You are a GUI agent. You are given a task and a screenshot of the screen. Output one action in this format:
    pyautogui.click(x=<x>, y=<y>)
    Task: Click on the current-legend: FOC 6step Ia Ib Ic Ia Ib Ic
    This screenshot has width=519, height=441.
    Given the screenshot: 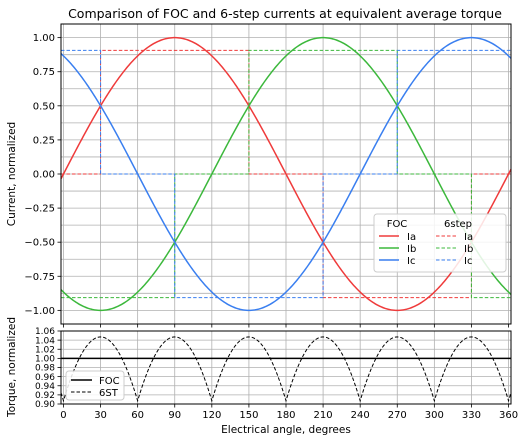 What is the action you would take?
    pyautogui.click(x=440, y=243)
    